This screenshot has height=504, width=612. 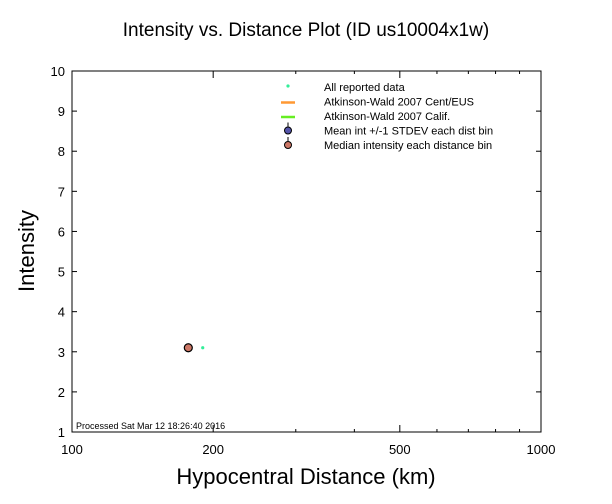 What do you see at coordinates (26, 251) in the screenshot?
I see `y-axis-label: Intensity` at bounding box center [26, 251].